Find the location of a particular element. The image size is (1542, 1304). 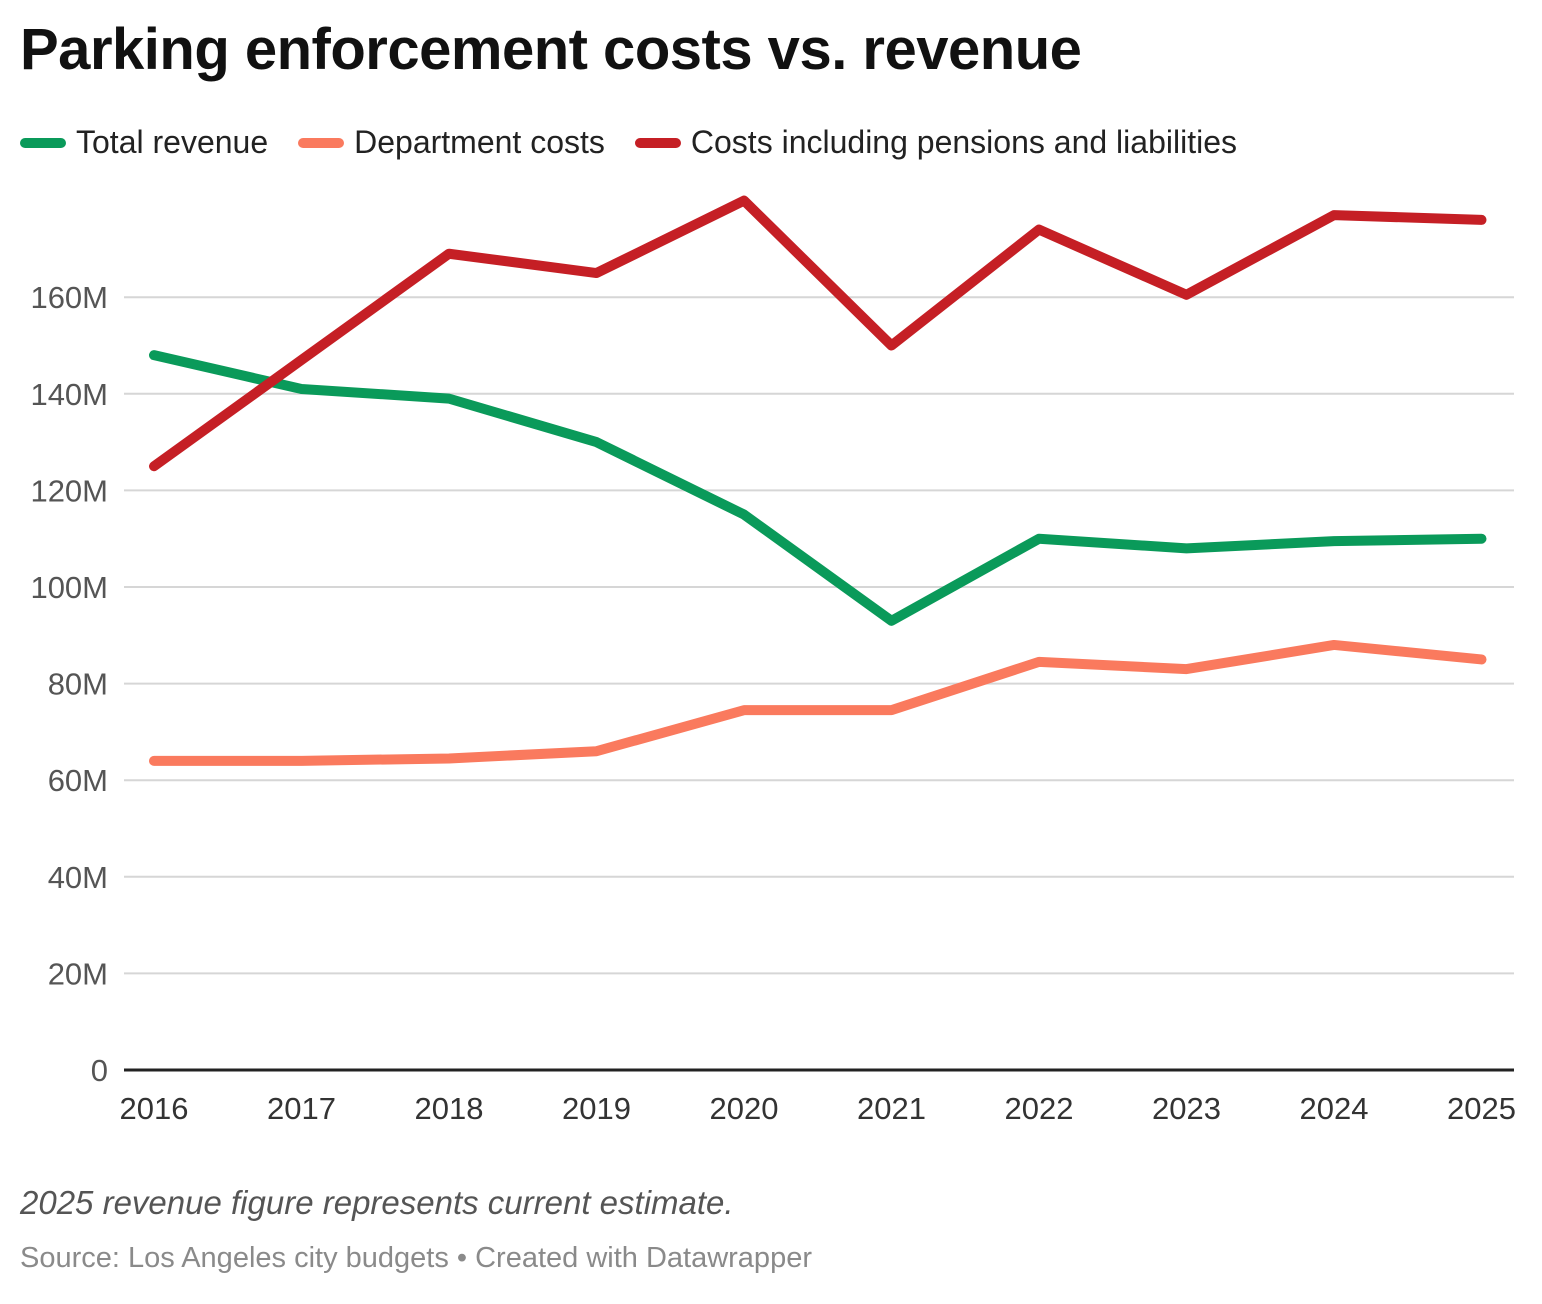

x-tick-label: 2023 is located at coordinates (1186, 1108).